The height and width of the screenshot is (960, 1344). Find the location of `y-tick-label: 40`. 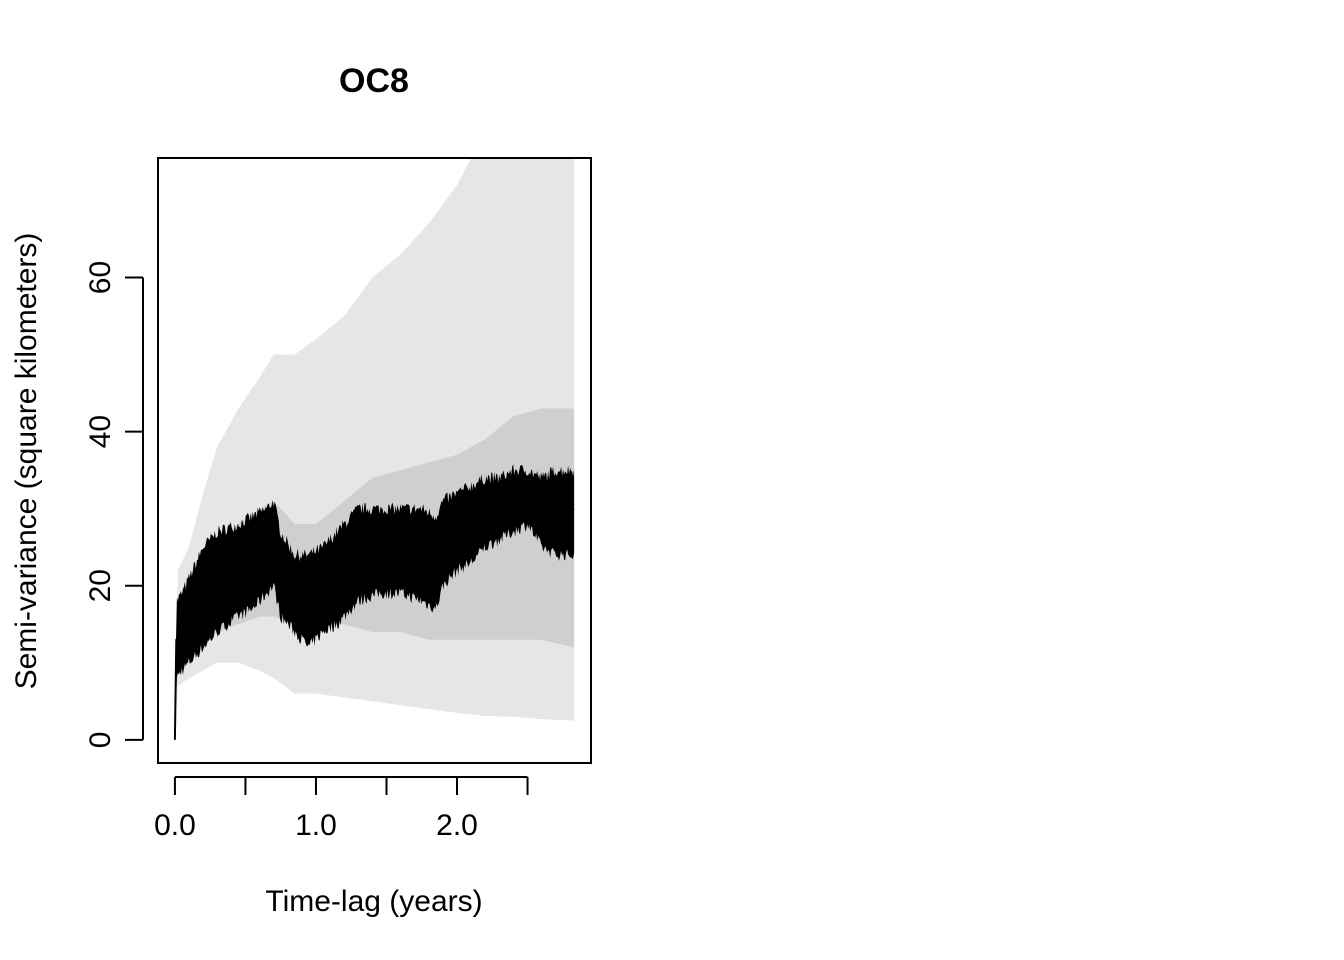

y-tick-label: 40 is located at coordinates (100, 431).